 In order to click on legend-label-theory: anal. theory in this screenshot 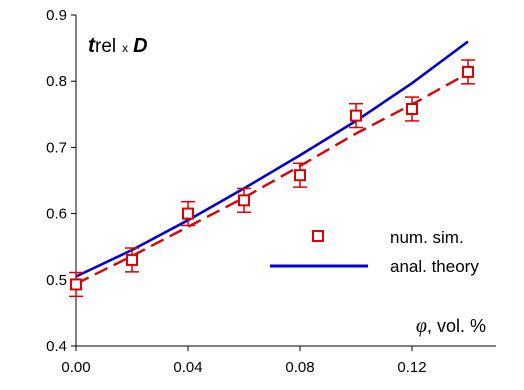, I will do `click(434, 266)`.